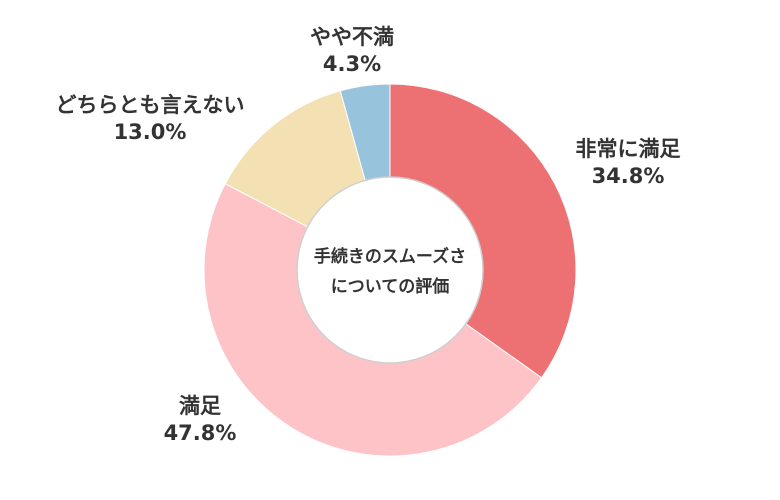 The width and height of the screenshot is (780, 500). What do you see at coordinates (150, 132) in the screenshot?
I see `value-label-neutral: 13.0%` at bounding box center [150, 132].